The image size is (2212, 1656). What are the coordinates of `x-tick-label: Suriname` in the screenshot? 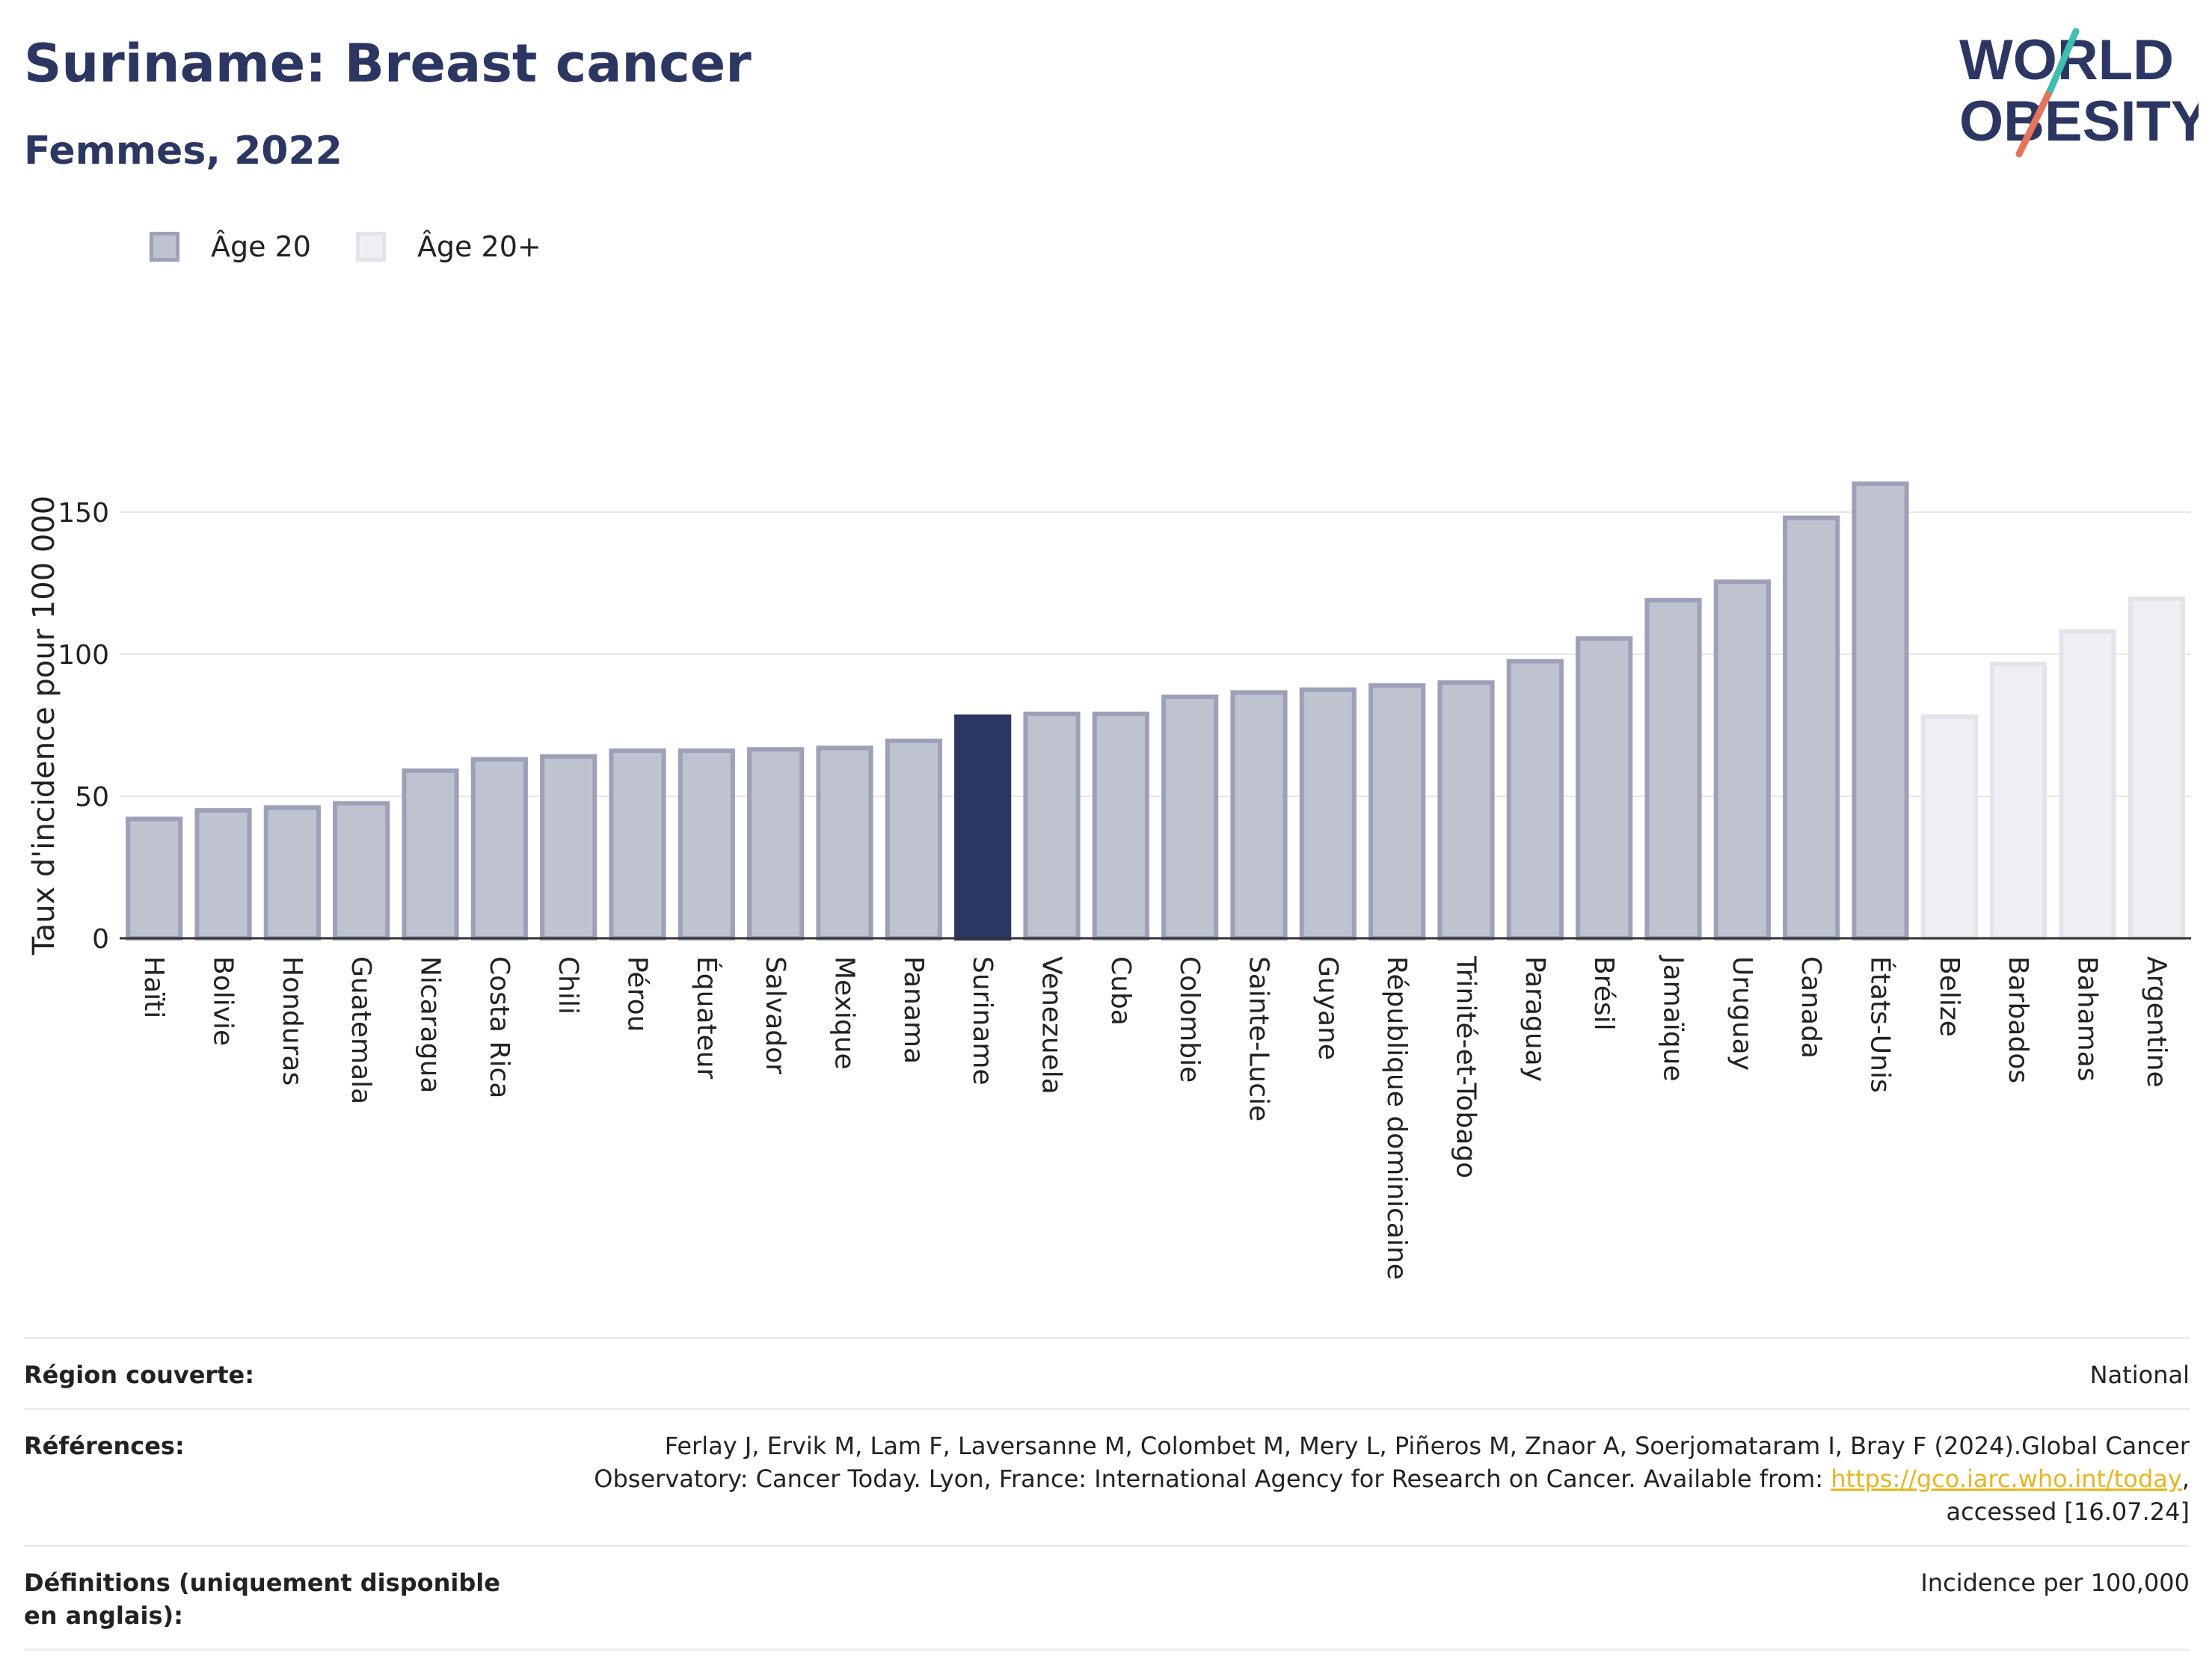 It's located at (982, 1021).